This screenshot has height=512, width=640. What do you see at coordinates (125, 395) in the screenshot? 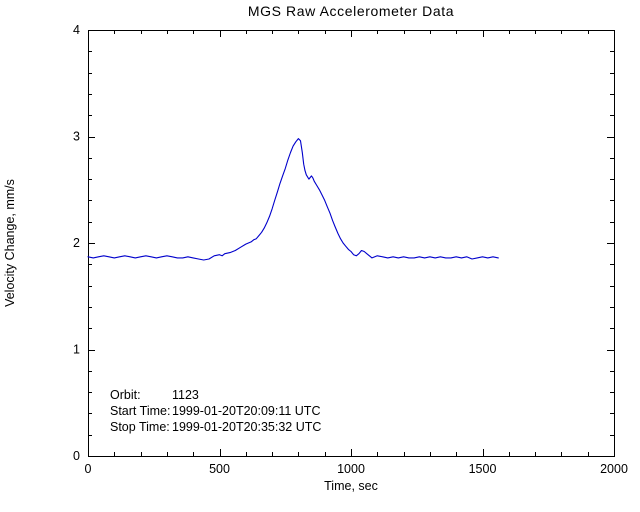
I see `orbit-label: Orbit:` at bounding box center [125, 395].